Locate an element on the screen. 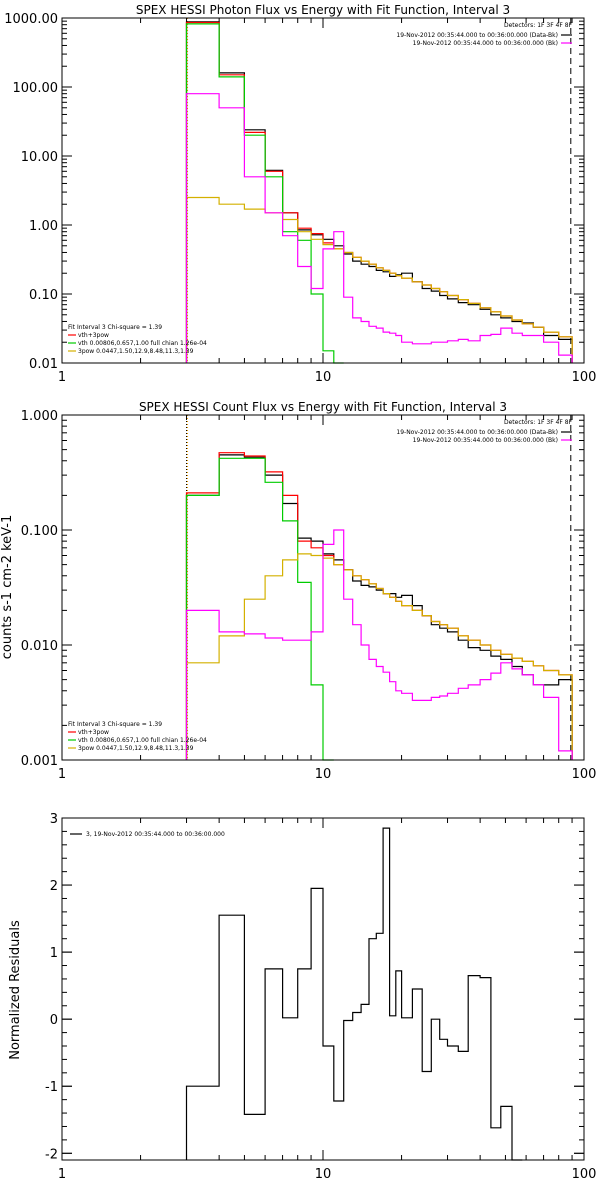  count-flux-fit-legend-entry: 3pow 0.0447,1.50,12.9,8.48,11.3,1.39 is located at coordinates (136, 748).